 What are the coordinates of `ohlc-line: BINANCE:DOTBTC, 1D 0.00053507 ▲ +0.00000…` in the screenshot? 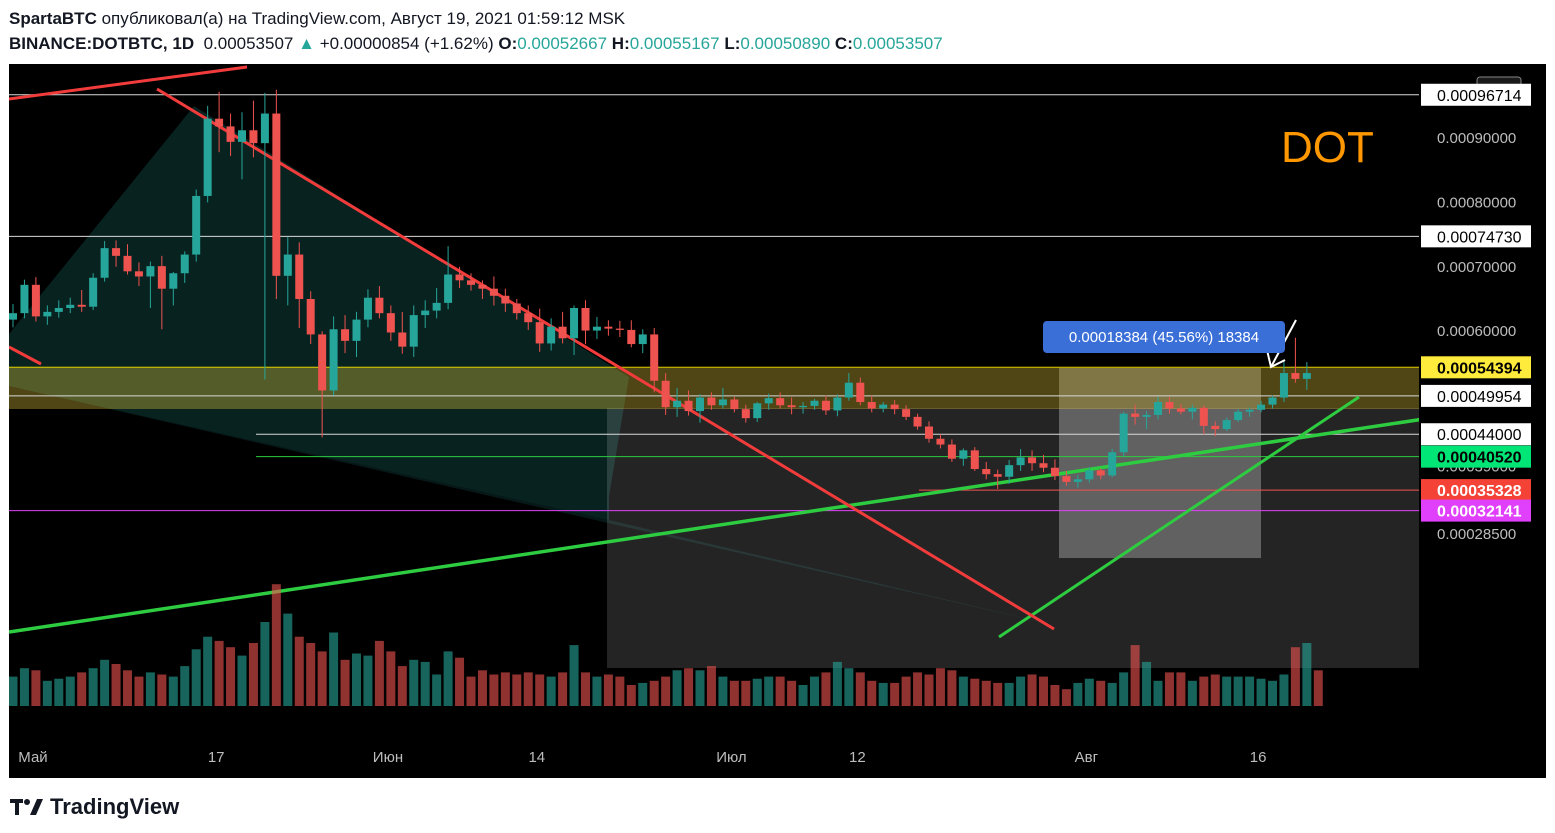 It's located at (779, 43).